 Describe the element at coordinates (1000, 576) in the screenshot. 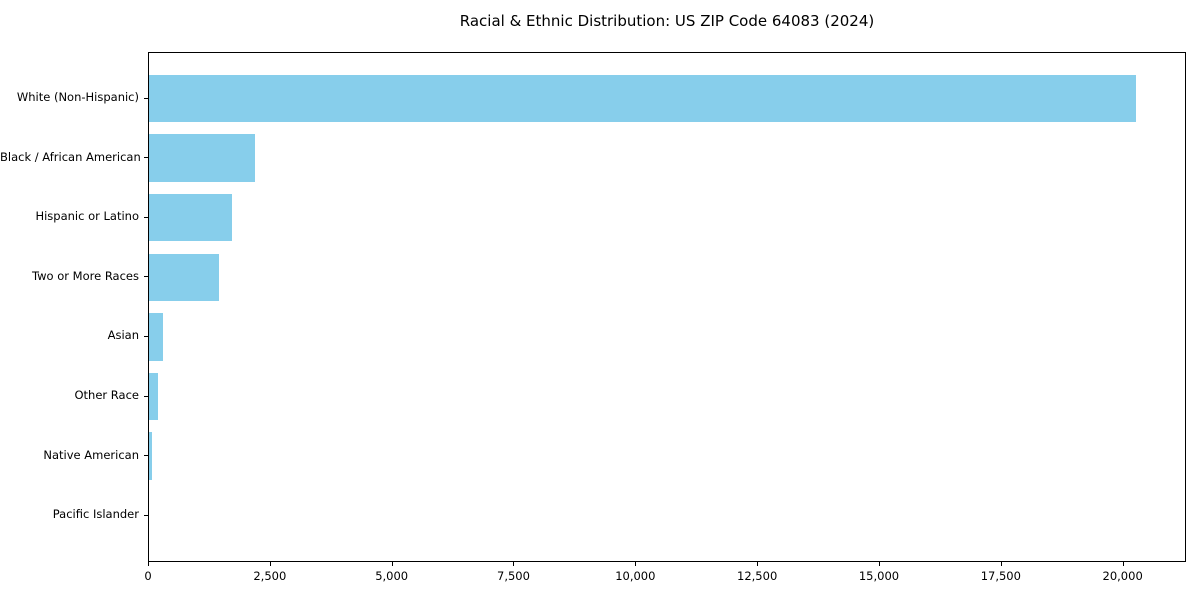

I see `x-tick-label: 17,500` at that location.